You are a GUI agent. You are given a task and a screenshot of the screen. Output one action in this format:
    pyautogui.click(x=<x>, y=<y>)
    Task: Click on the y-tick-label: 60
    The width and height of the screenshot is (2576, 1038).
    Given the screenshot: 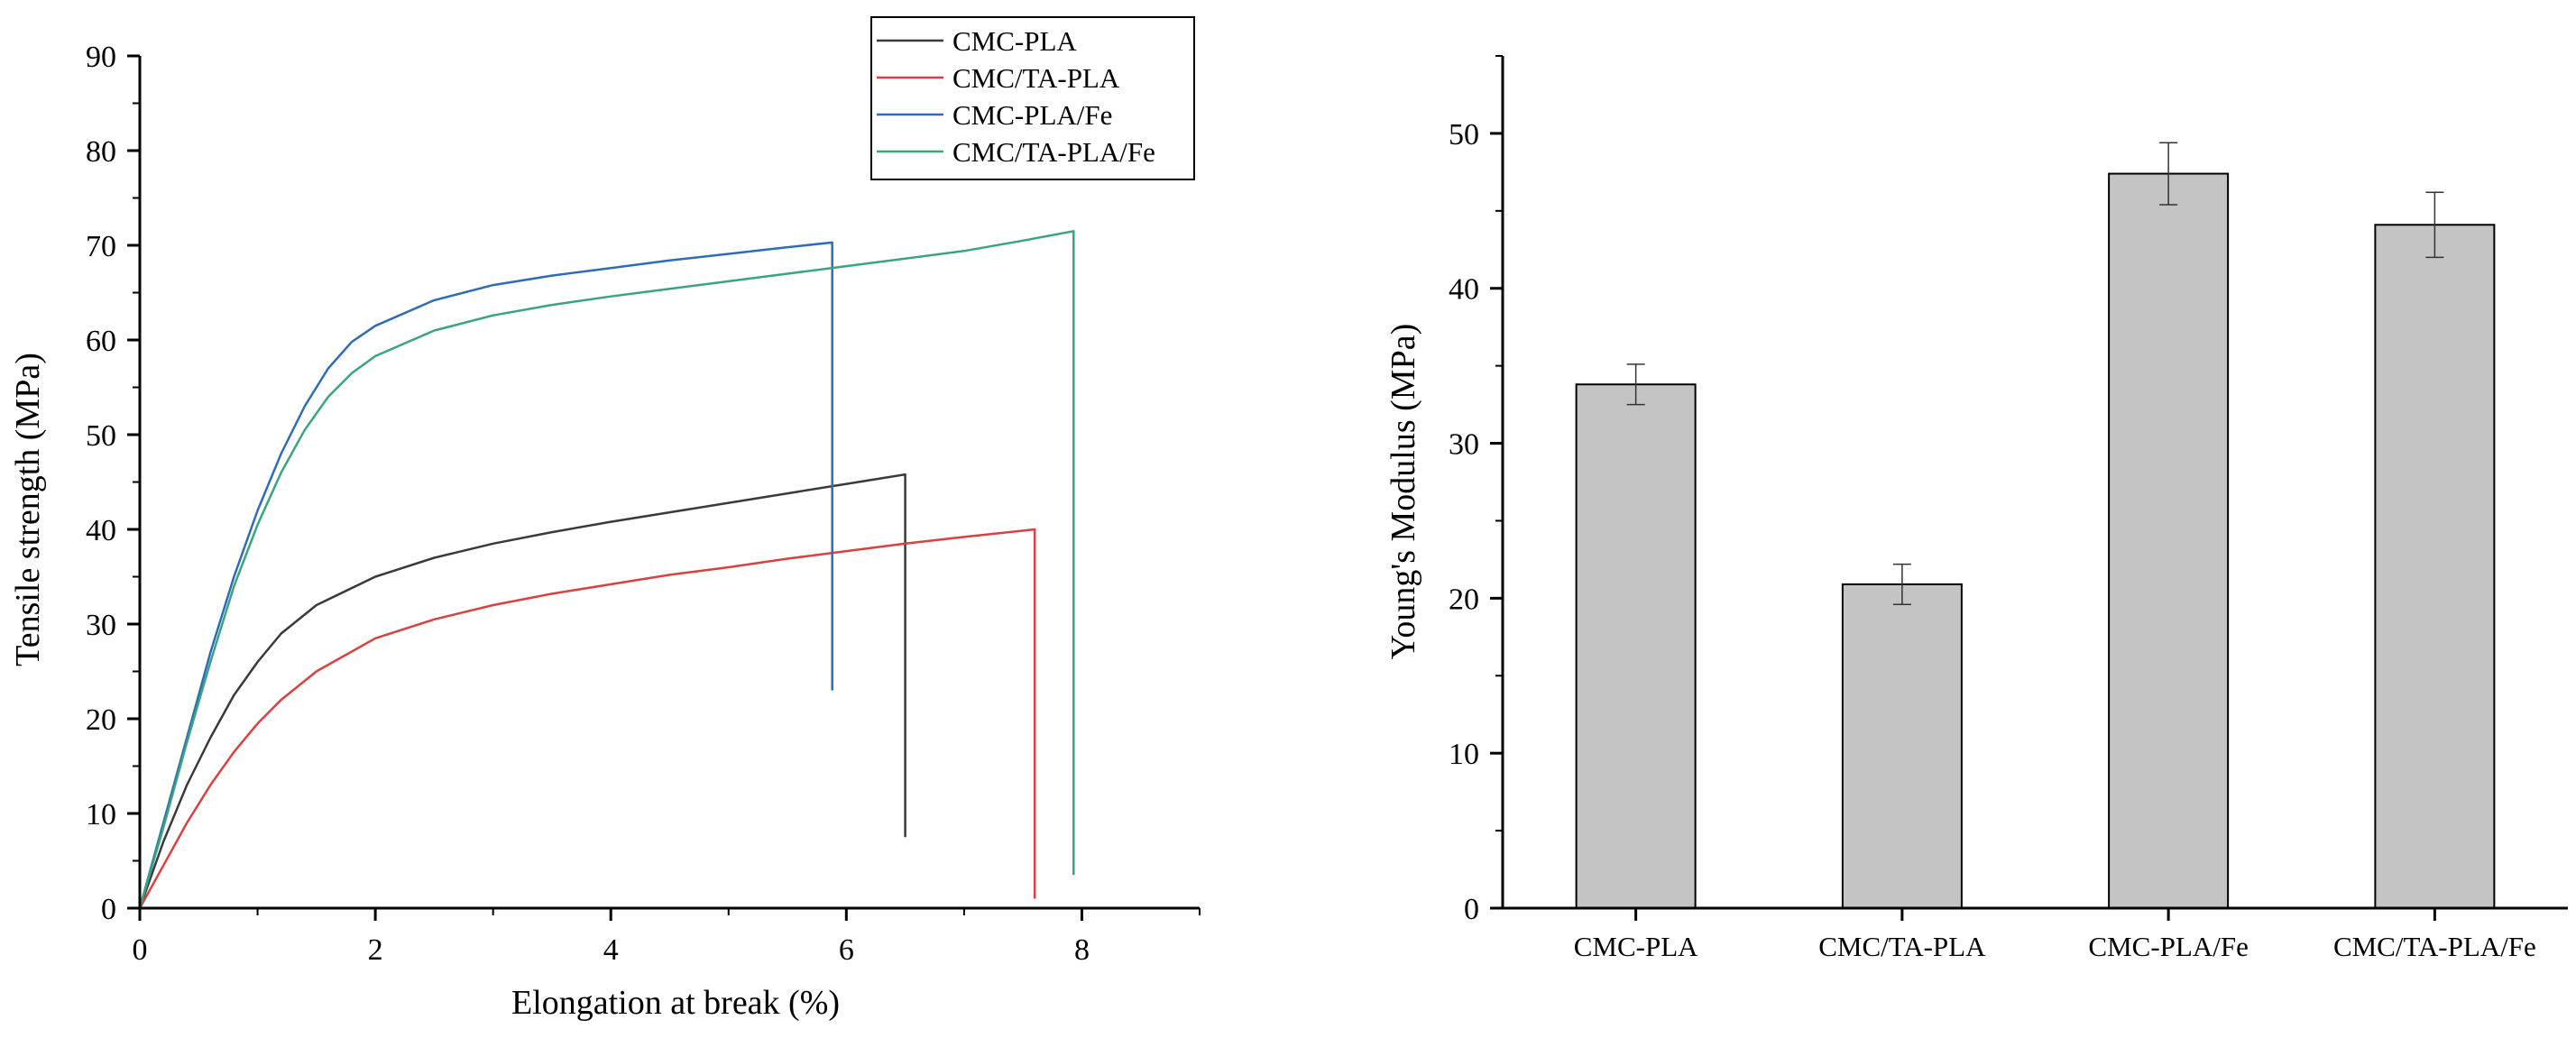 What is the action you would take?
    pyautogui.click(x=101, y=341)
    